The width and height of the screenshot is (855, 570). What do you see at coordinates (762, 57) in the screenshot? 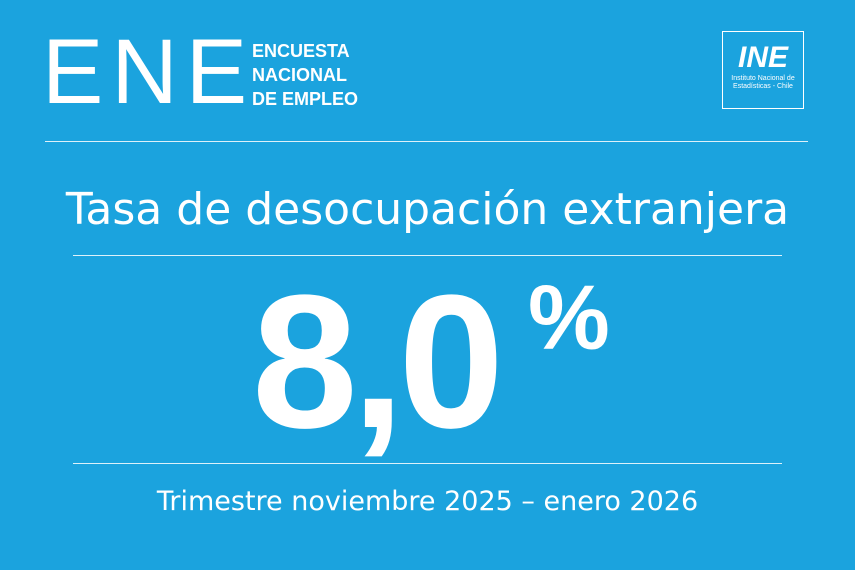
I see `logo-mark: INE` at bounding box center [762, 57].